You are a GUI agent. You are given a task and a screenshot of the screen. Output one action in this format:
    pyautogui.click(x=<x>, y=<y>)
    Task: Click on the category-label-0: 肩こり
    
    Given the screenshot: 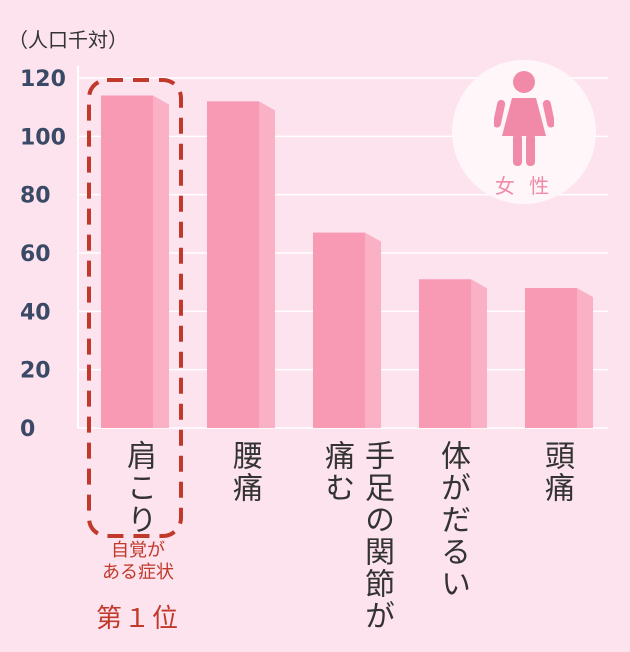 What is the action you would take?
    pyautogui.click(x=138, y=488)
    